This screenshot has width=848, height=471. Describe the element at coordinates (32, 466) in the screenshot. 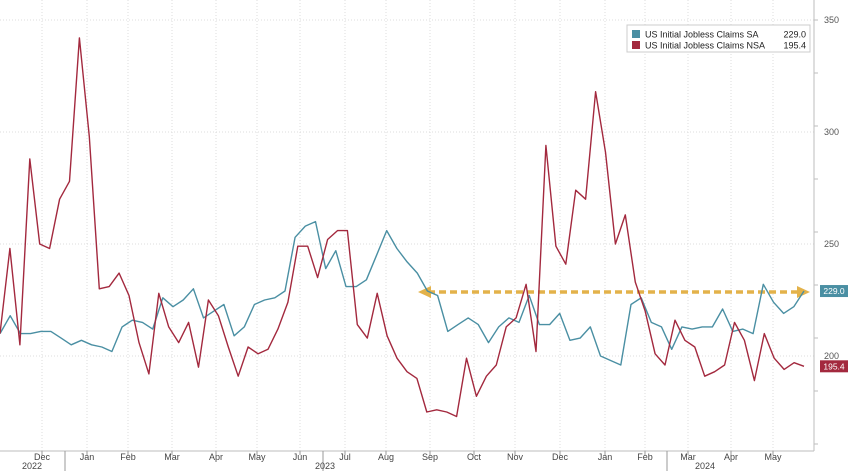

I see `year-label: 2022` at that location.